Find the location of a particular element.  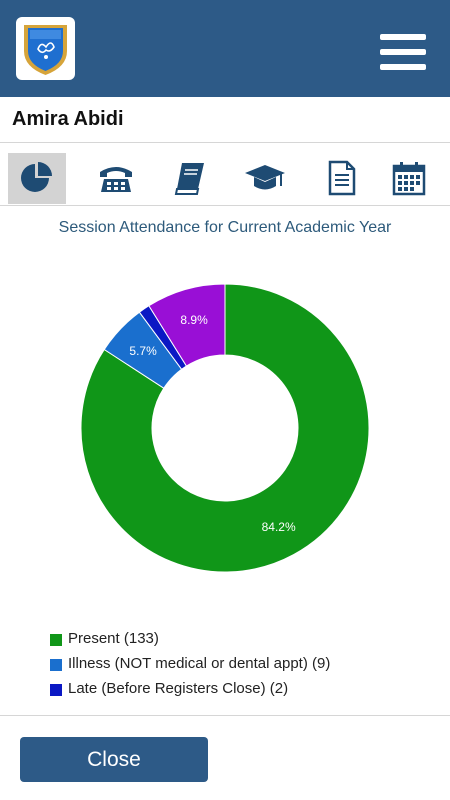

document-icon is located at coordinates (342, 178).